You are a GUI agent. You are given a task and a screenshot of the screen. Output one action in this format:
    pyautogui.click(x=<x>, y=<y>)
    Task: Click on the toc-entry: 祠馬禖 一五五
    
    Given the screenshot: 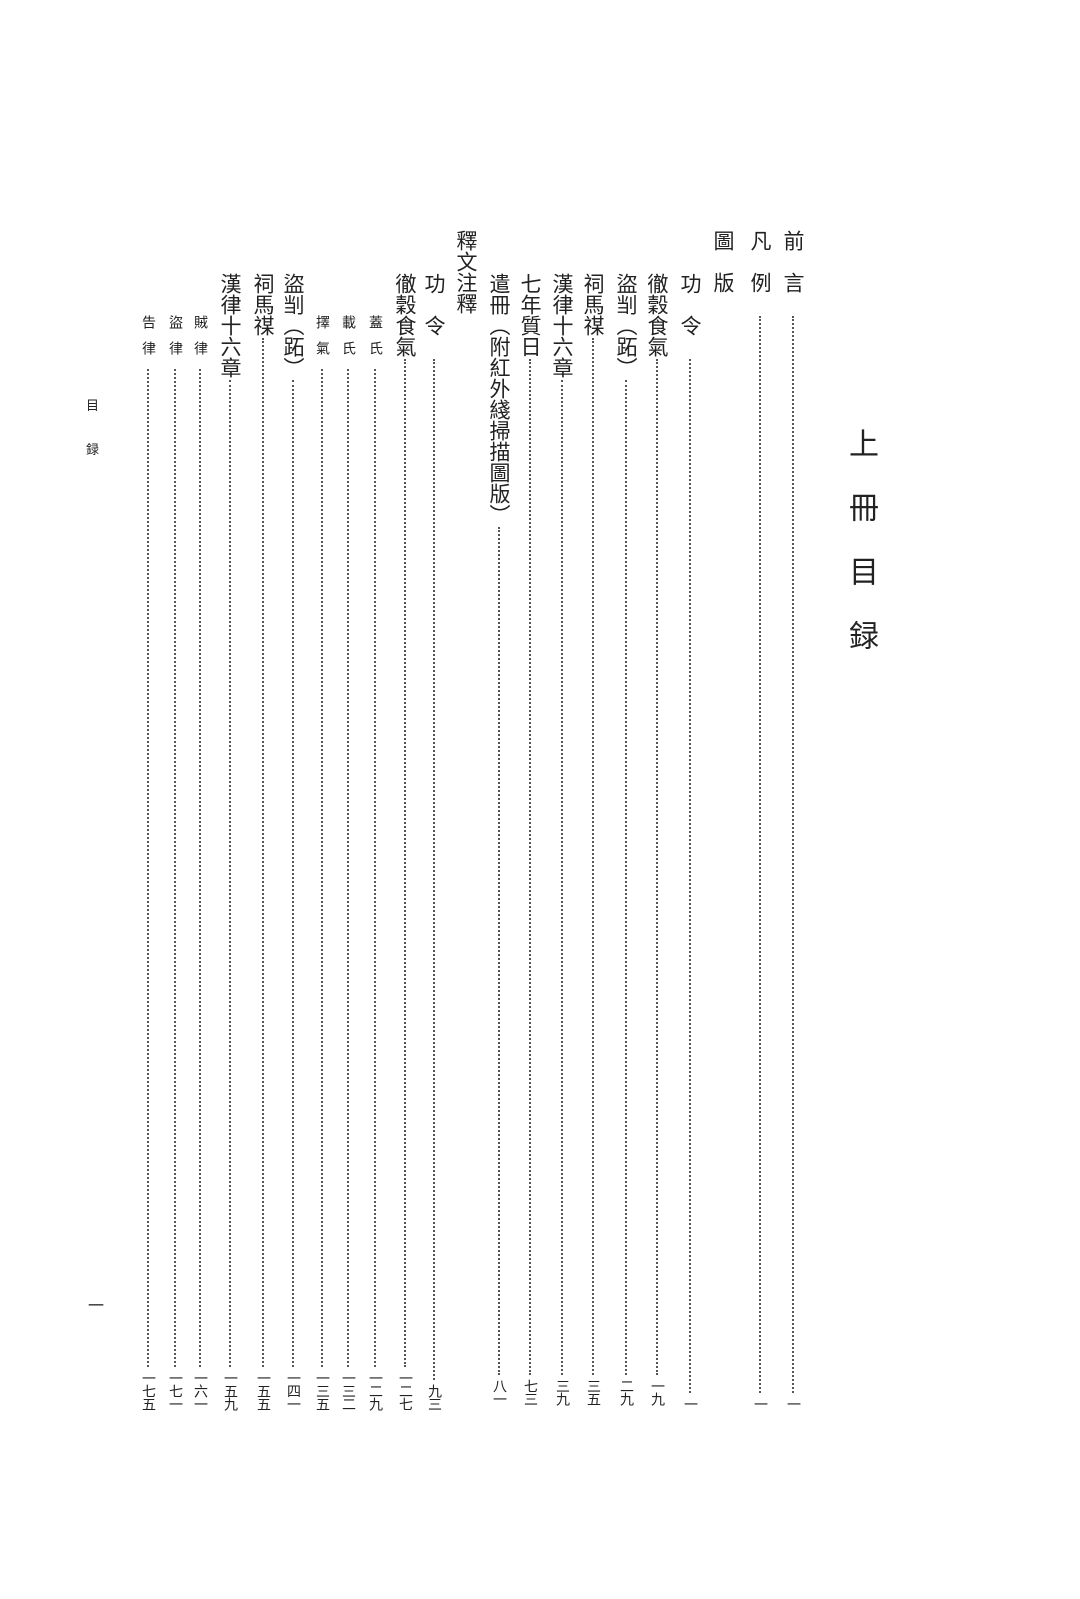 What is the action you would take?
    pyautogui.click(x=263, y=841)
    